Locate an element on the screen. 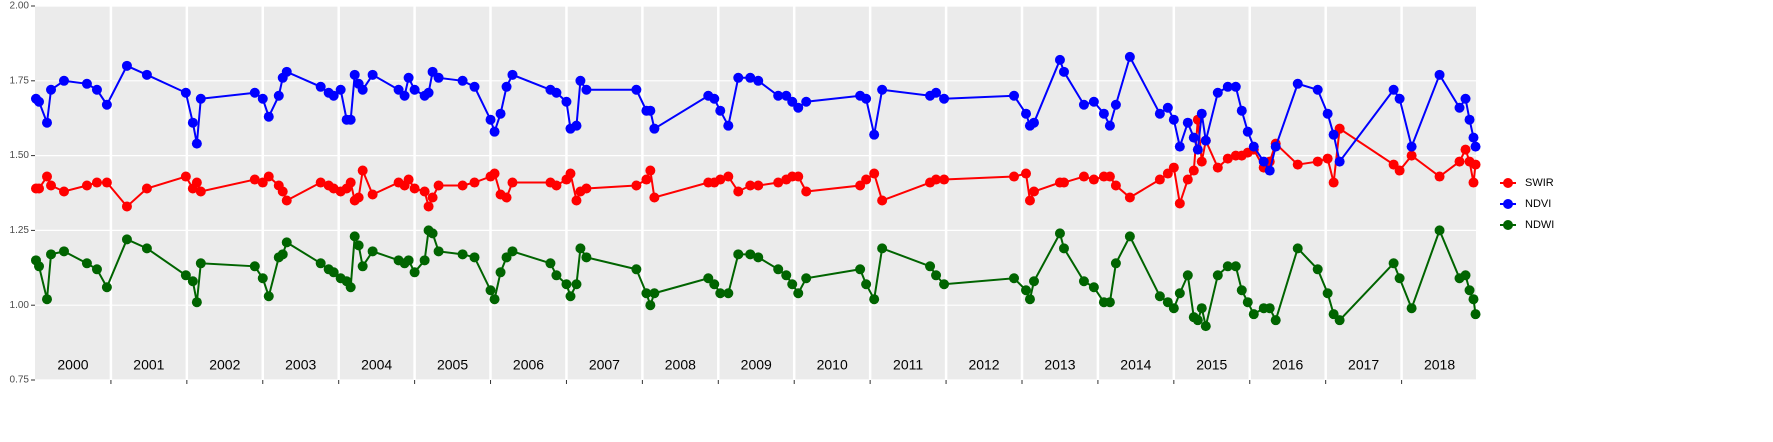 The height and width of the screenshot is (442, 1773). year-label: 2003 is located at coordinates (300, 365).